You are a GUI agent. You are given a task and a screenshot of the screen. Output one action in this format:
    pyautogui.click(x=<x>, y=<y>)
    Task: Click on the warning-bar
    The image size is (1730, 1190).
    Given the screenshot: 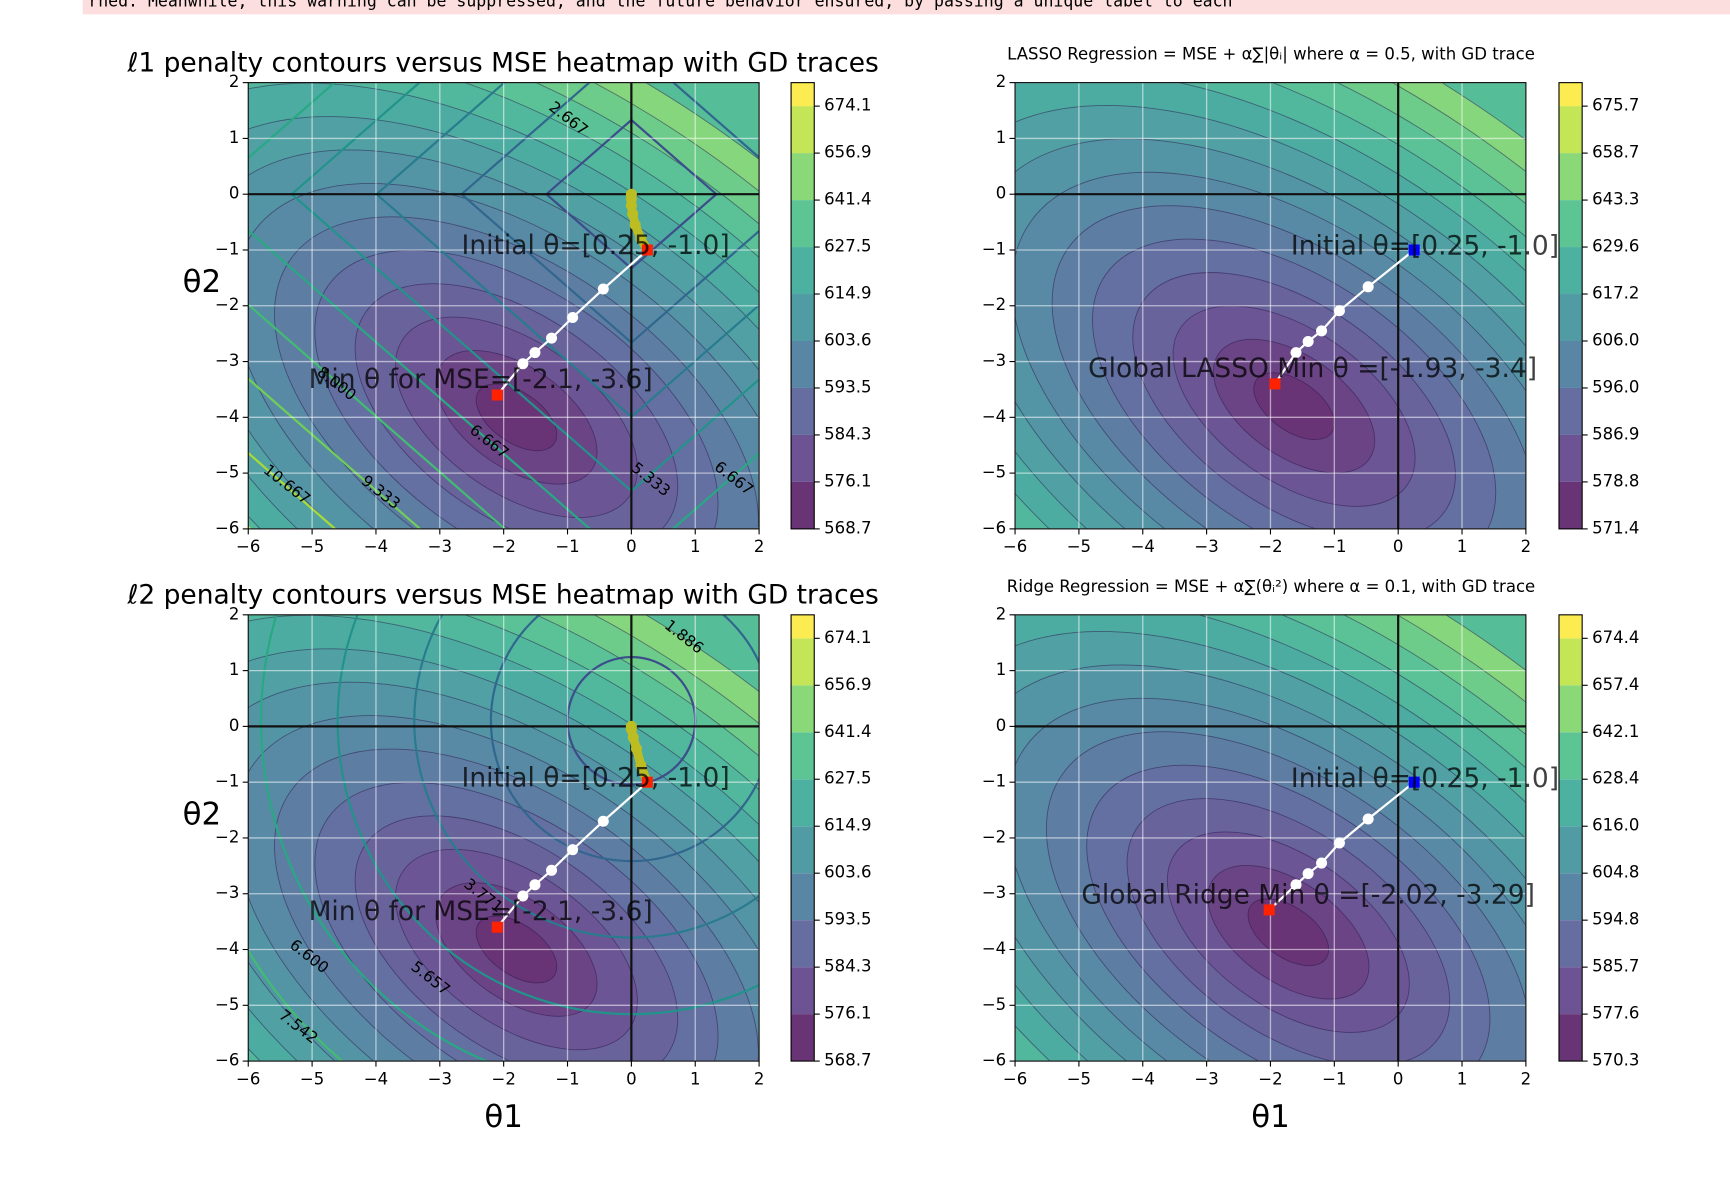 What is the action you would take?
    pyautogui.click(x=906, y=7)
    